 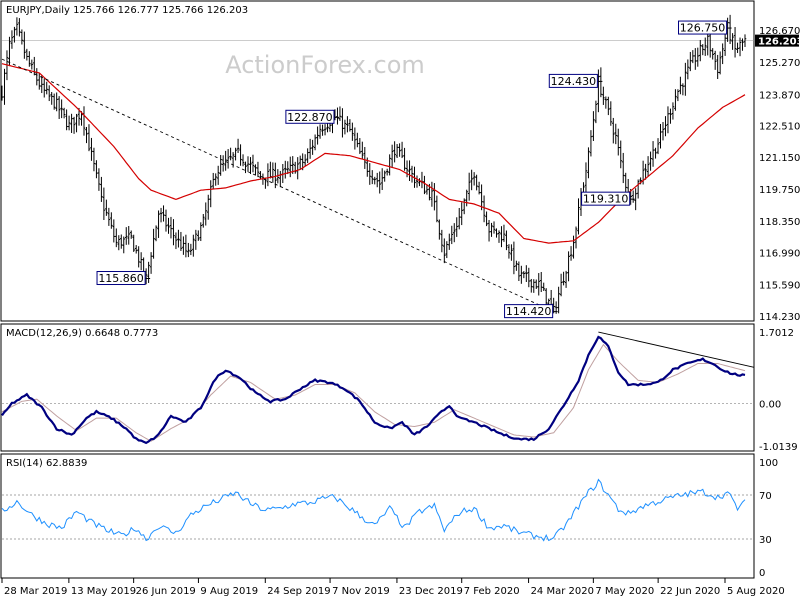 I want to click on x-axis-tick-label: 24 Mar 2020, so click(x=562, y=591).